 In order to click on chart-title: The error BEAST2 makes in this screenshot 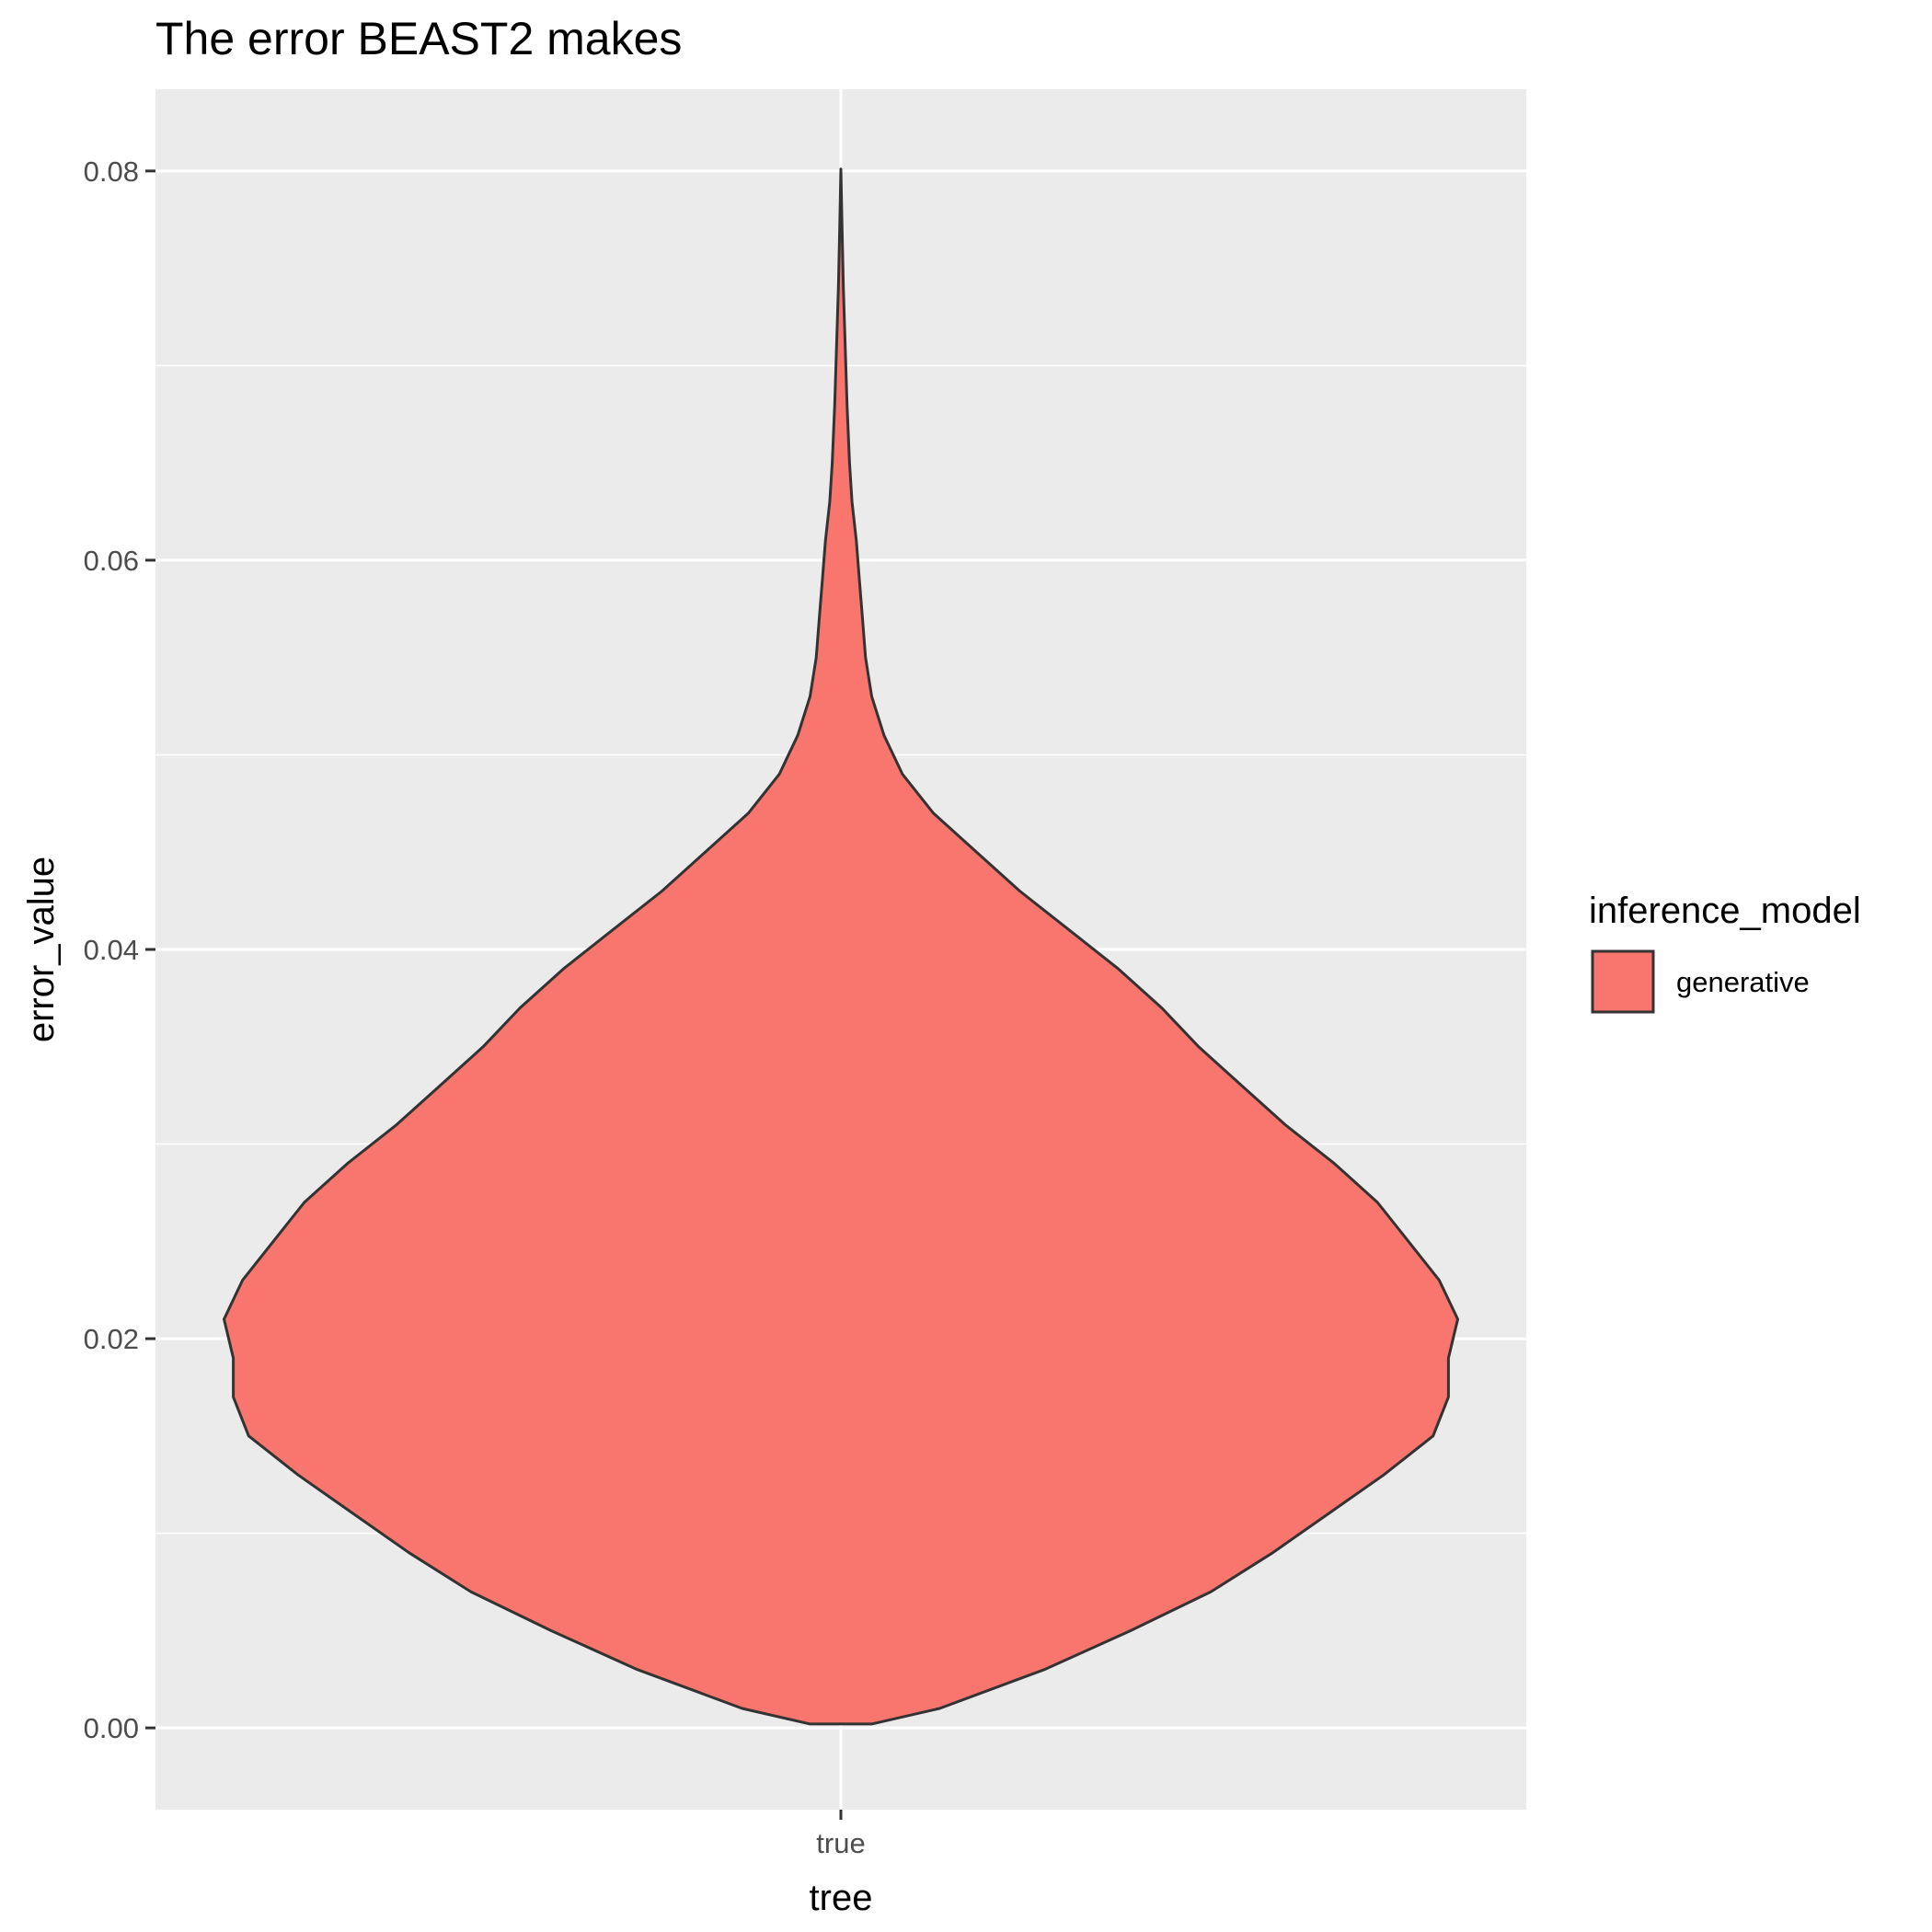, I will do `click(418, 38)`.